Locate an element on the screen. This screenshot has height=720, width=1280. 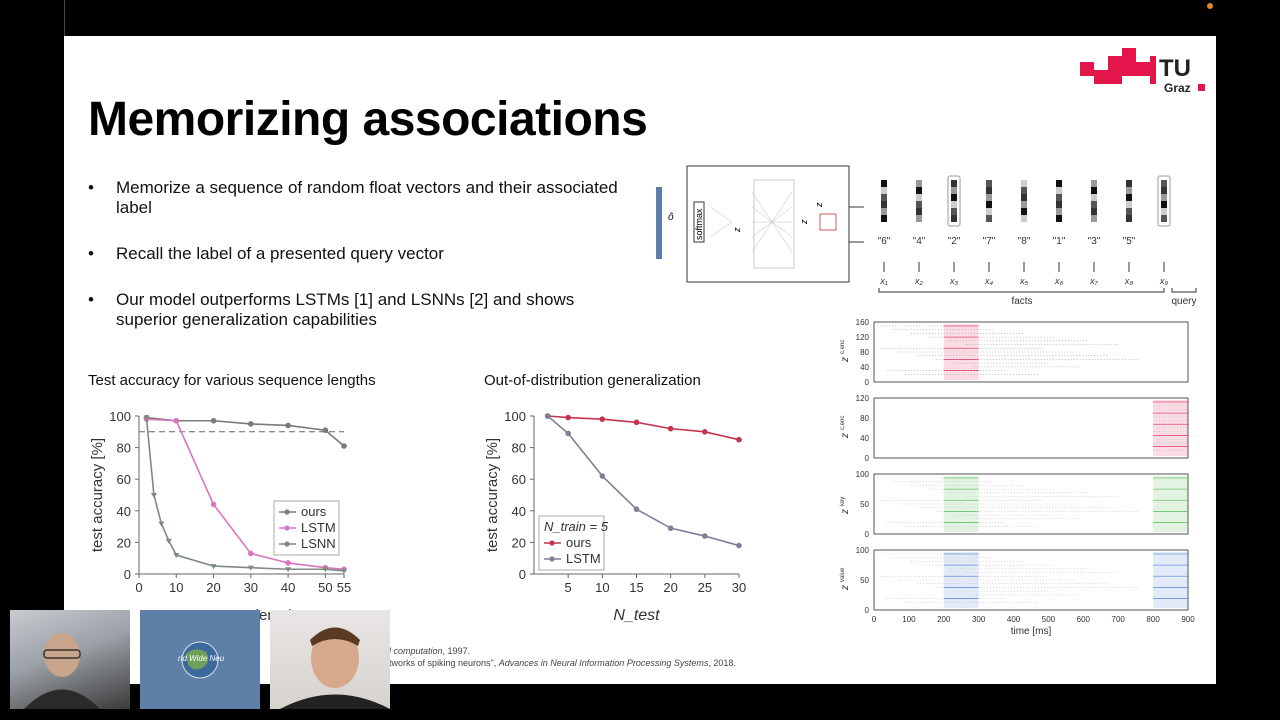
person-silhouette-icon is located at coordinates (62, 671).